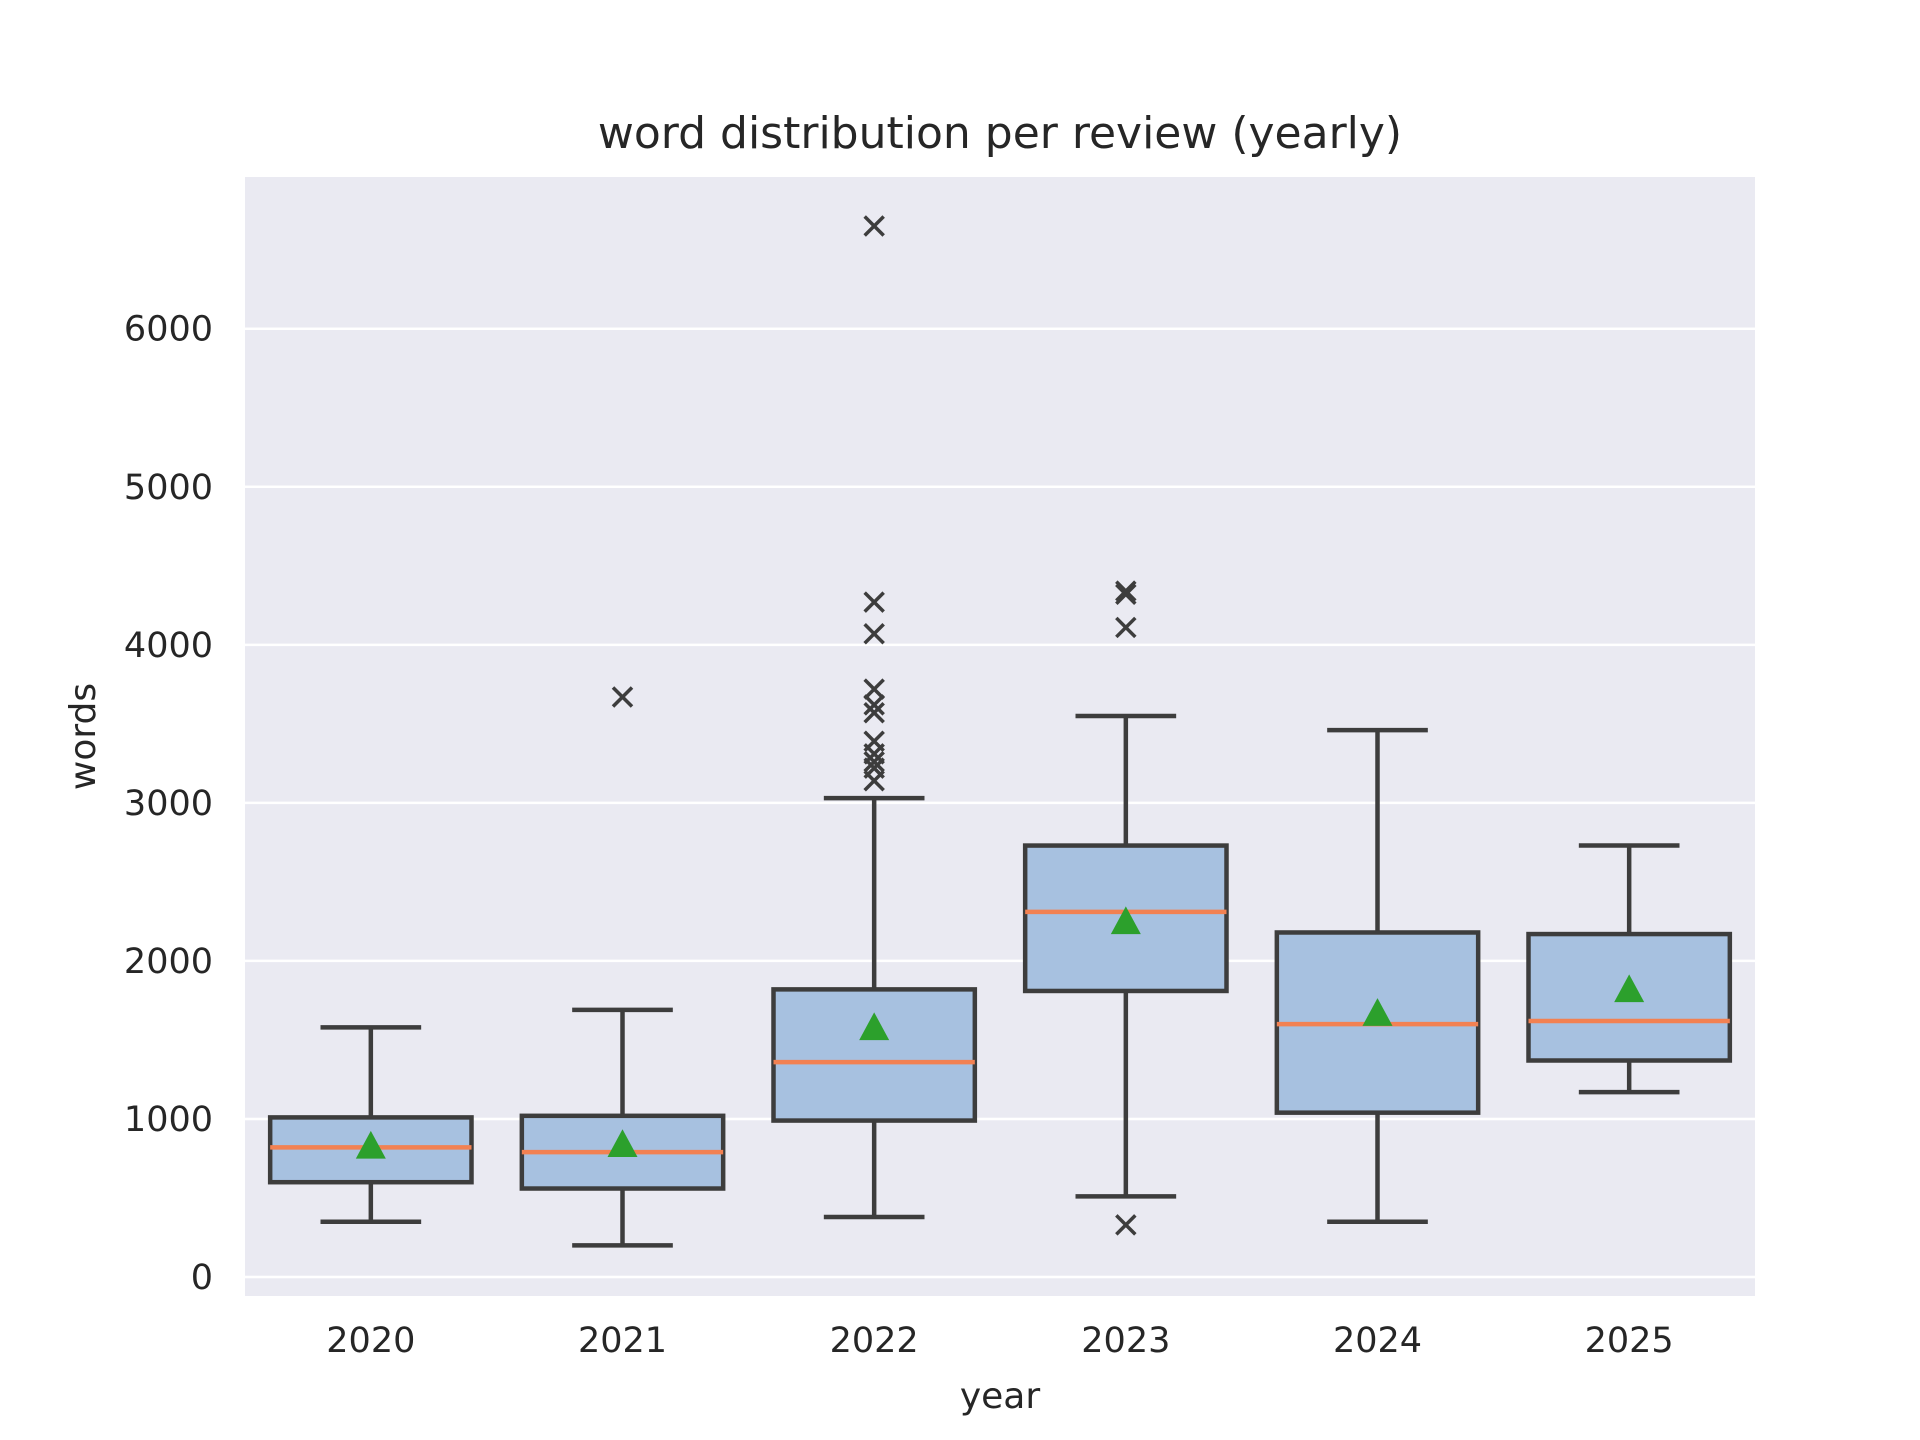 The height and width of the screenshot is (1440, 1920). Describe the element at coordinates (1000, 1396) in the screenshot. I see `x-axis-label: year` at that location.